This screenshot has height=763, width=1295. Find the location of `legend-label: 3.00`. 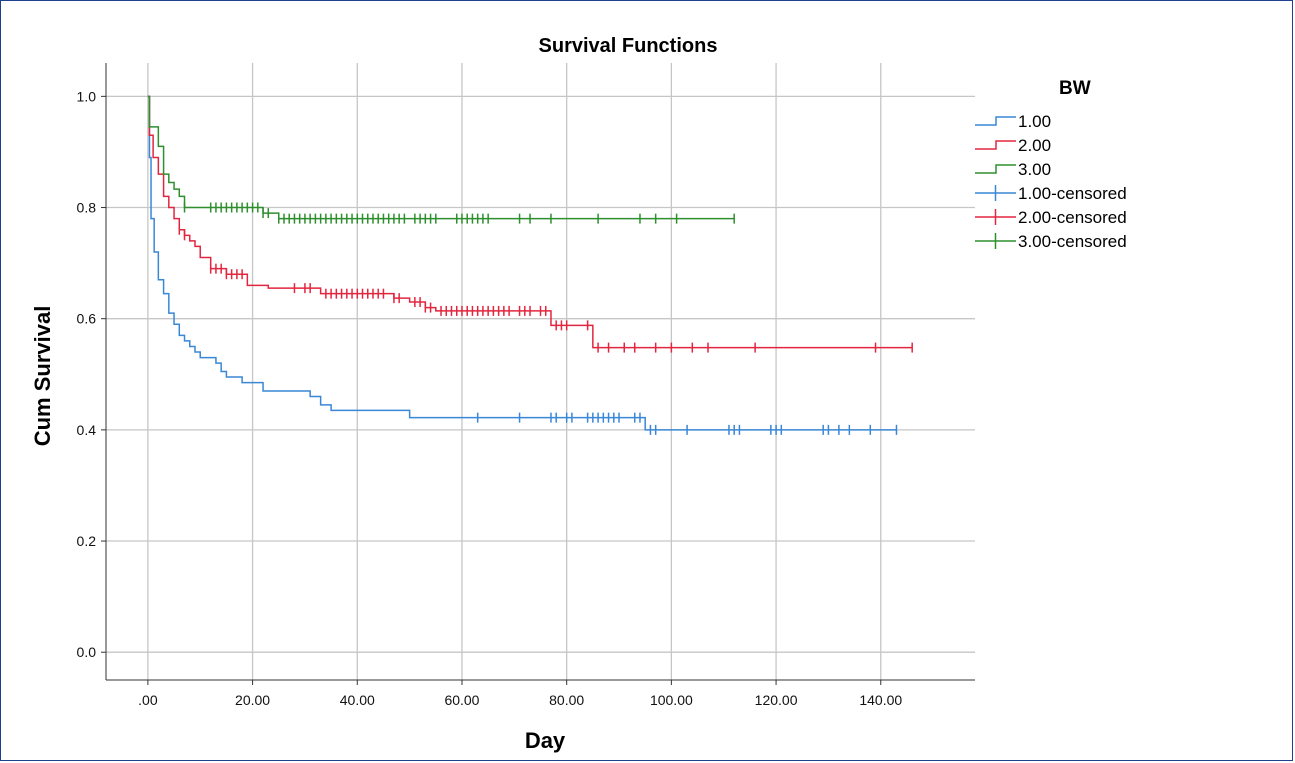

legend-label: 3.00 is located at coordinates (1034, 169).